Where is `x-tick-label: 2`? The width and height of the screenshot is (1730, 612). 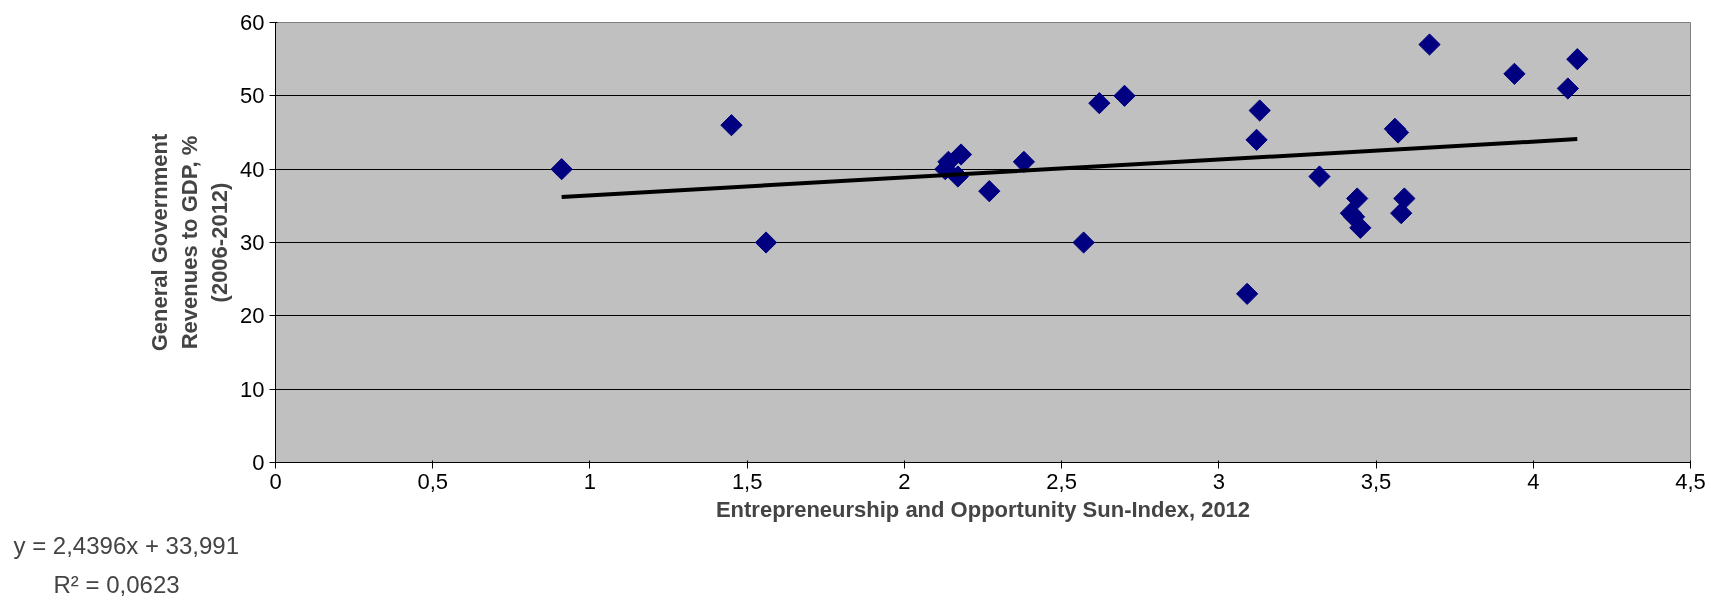
x-tick-label: 2 is located at coordinates (904, 481).